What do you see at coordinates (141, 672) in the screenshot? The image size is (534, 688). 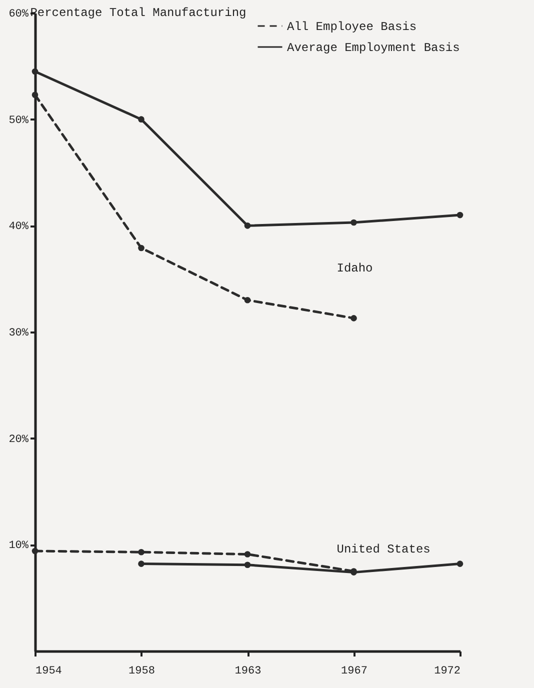 I see `x-tick-label: 1958` at bounding box center [141, 672].